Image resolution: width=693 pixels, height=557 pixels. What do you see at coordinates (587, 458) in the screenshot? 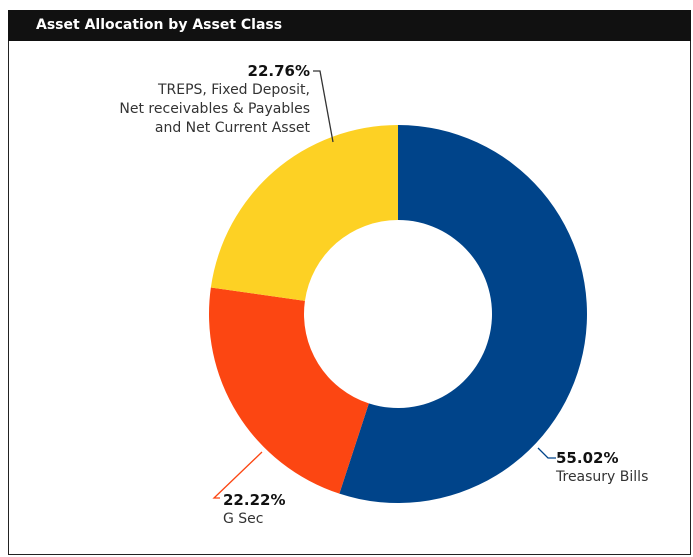
I see `value-label: 55.02%` at bounding box center [587, 458].